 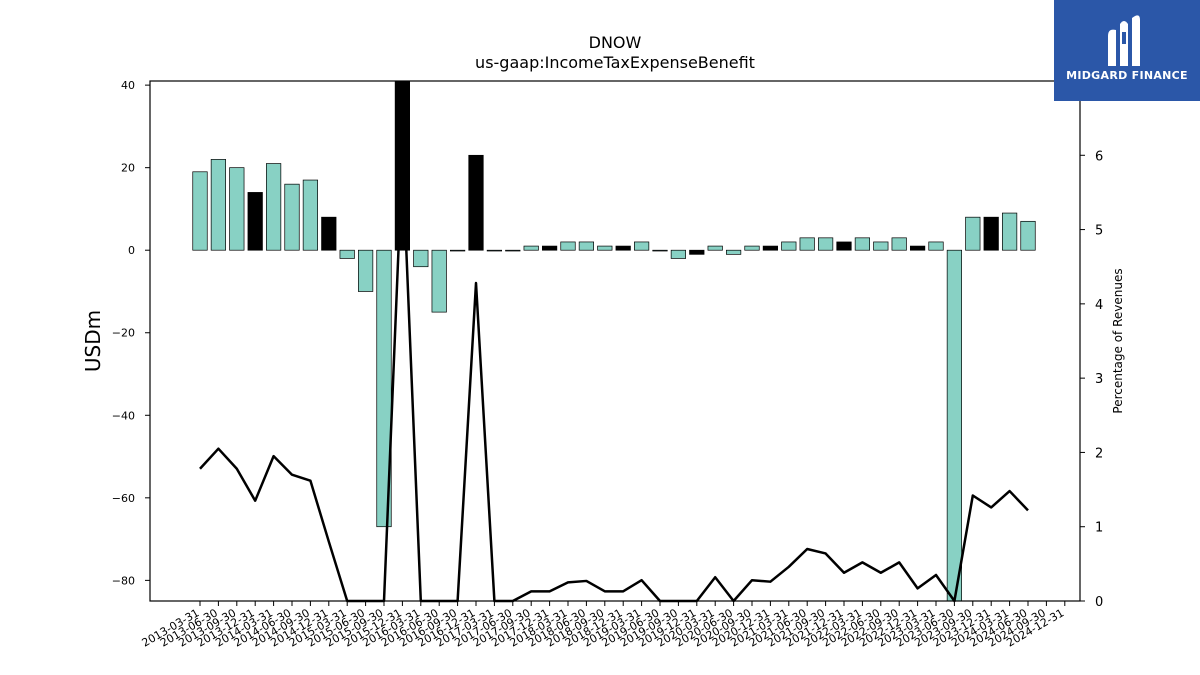 I want to click on chart-title: DNOW, so click(x=615, y=42).